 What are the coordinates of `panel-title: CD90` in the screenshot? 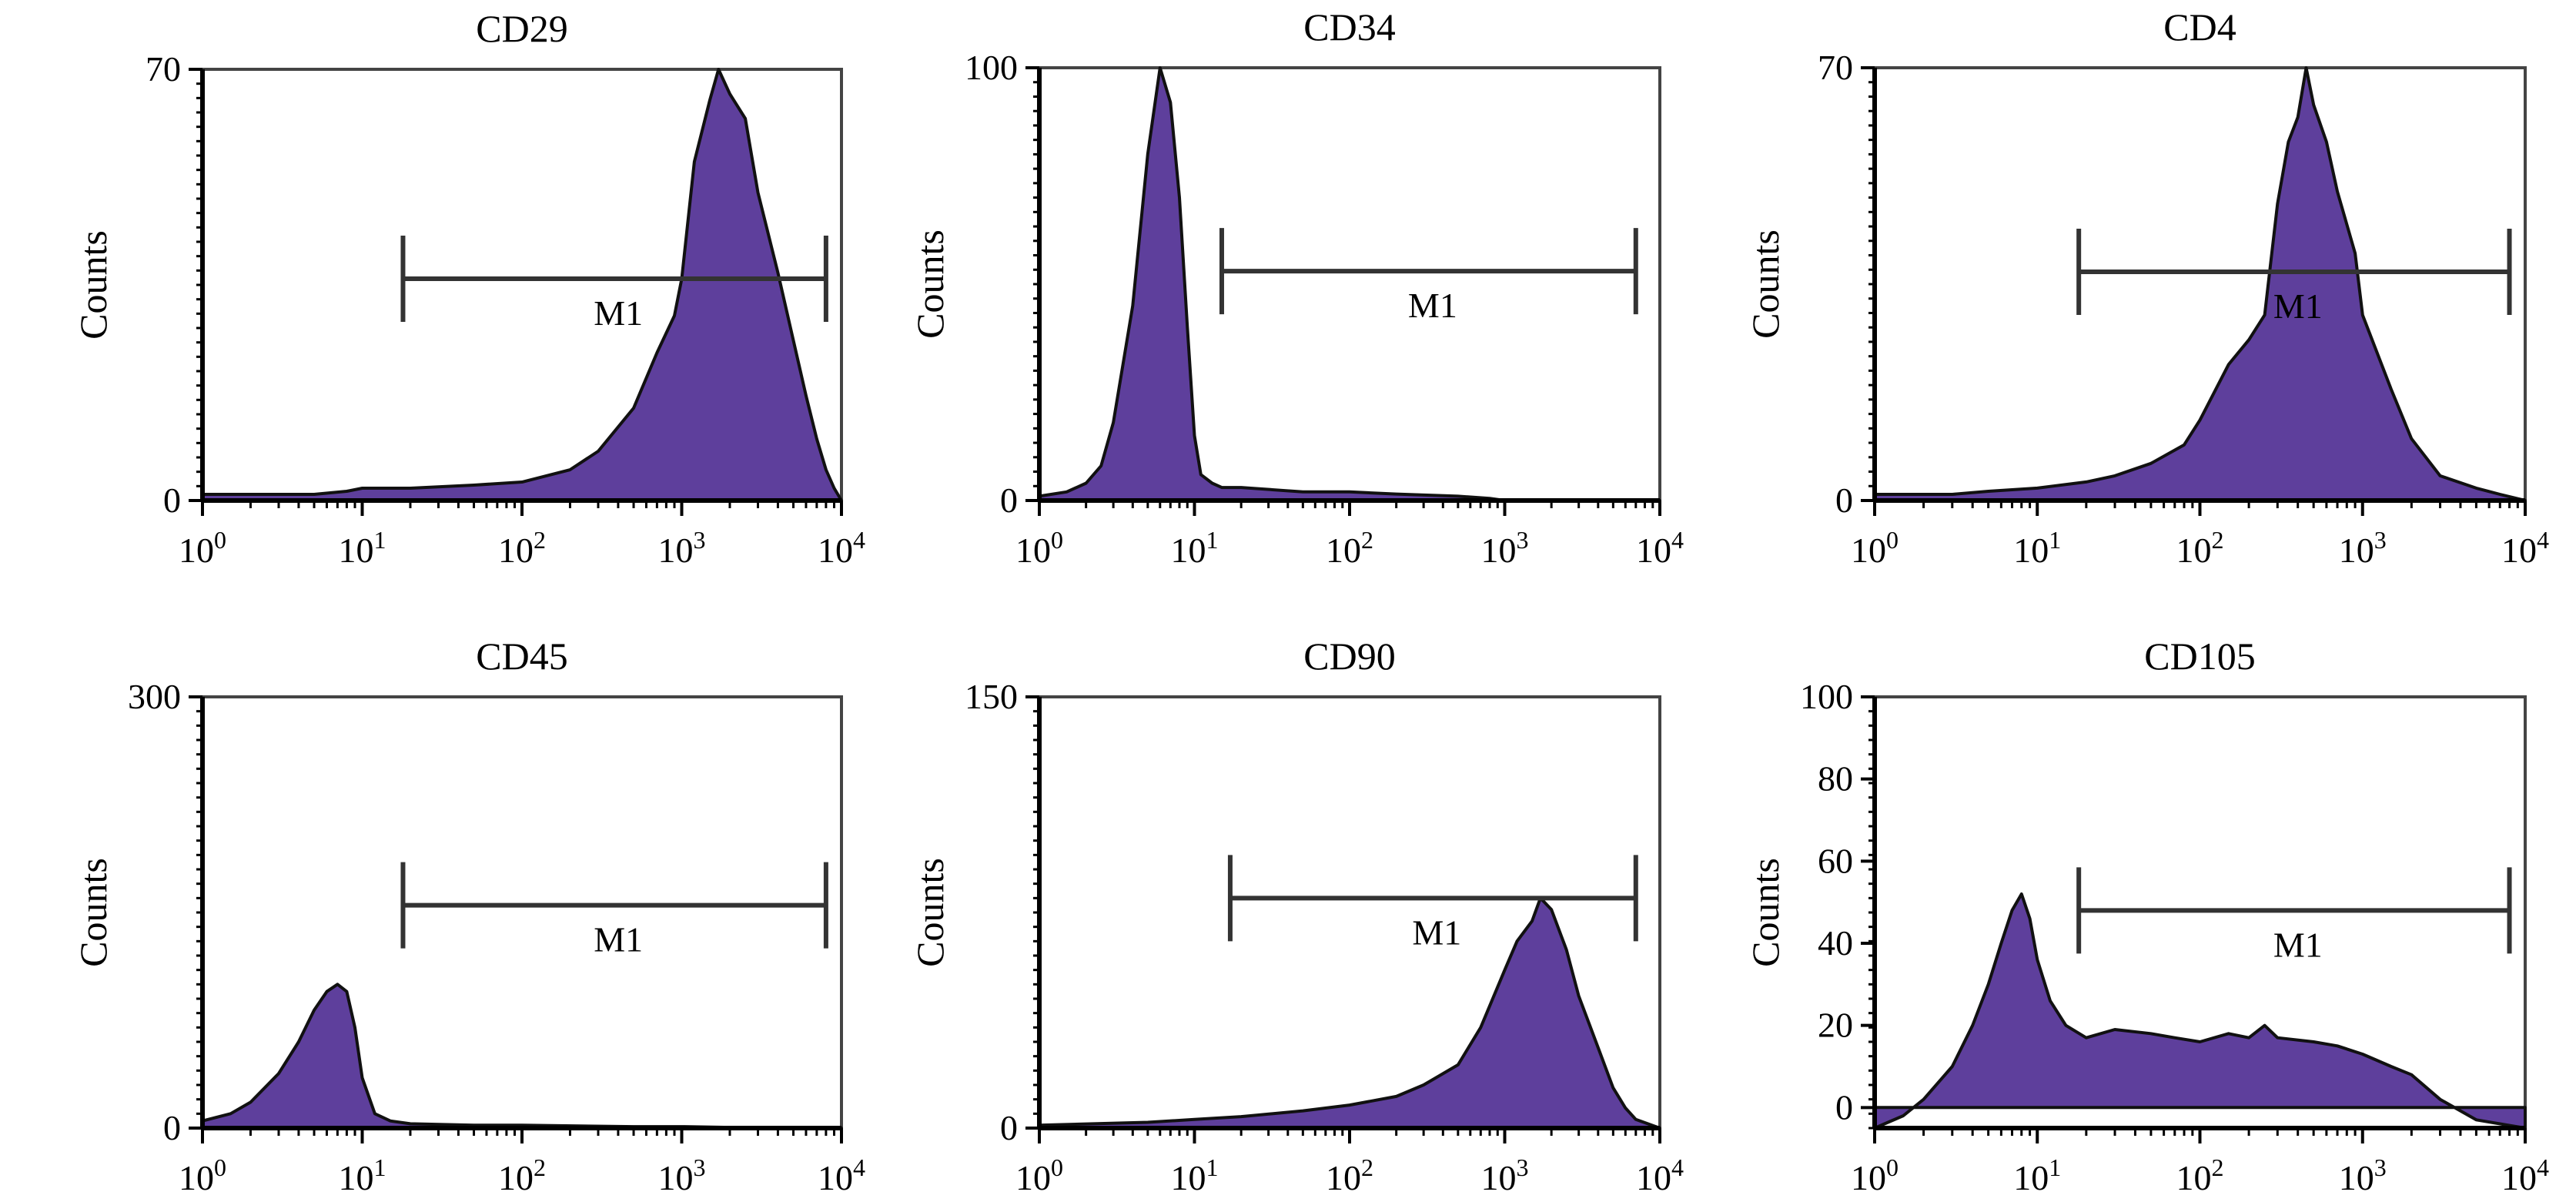 It's located at (1349, 656).